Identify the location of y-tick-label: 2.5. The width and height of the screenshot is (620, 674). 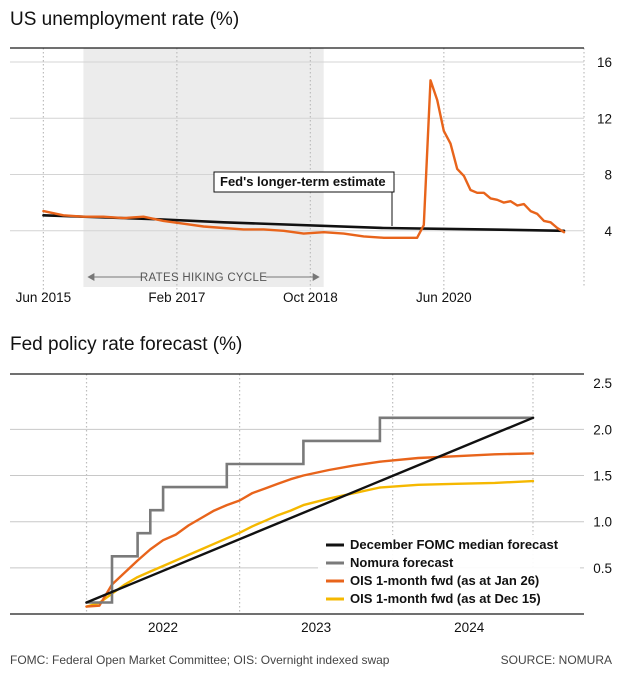
(602, 383).